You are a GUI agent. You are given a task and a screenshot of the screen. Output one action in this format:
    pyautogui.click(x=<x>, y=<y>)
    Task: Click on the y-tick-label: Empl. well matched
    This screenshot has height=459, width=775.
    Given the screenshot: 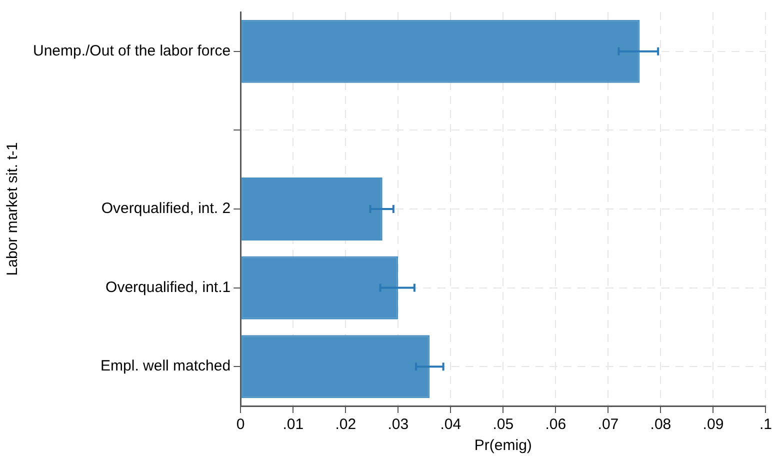 What is the action you would take?
    pyautogui.click(x=165, y=366)
    